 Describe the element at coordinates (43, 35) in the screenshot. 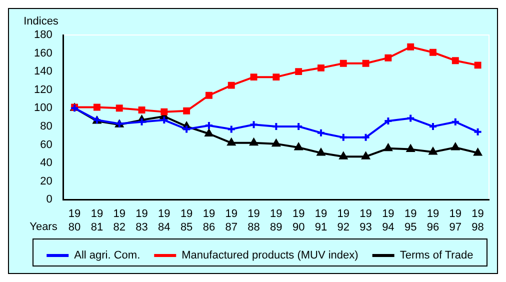

I see `y-tick-label: 180` at that location.